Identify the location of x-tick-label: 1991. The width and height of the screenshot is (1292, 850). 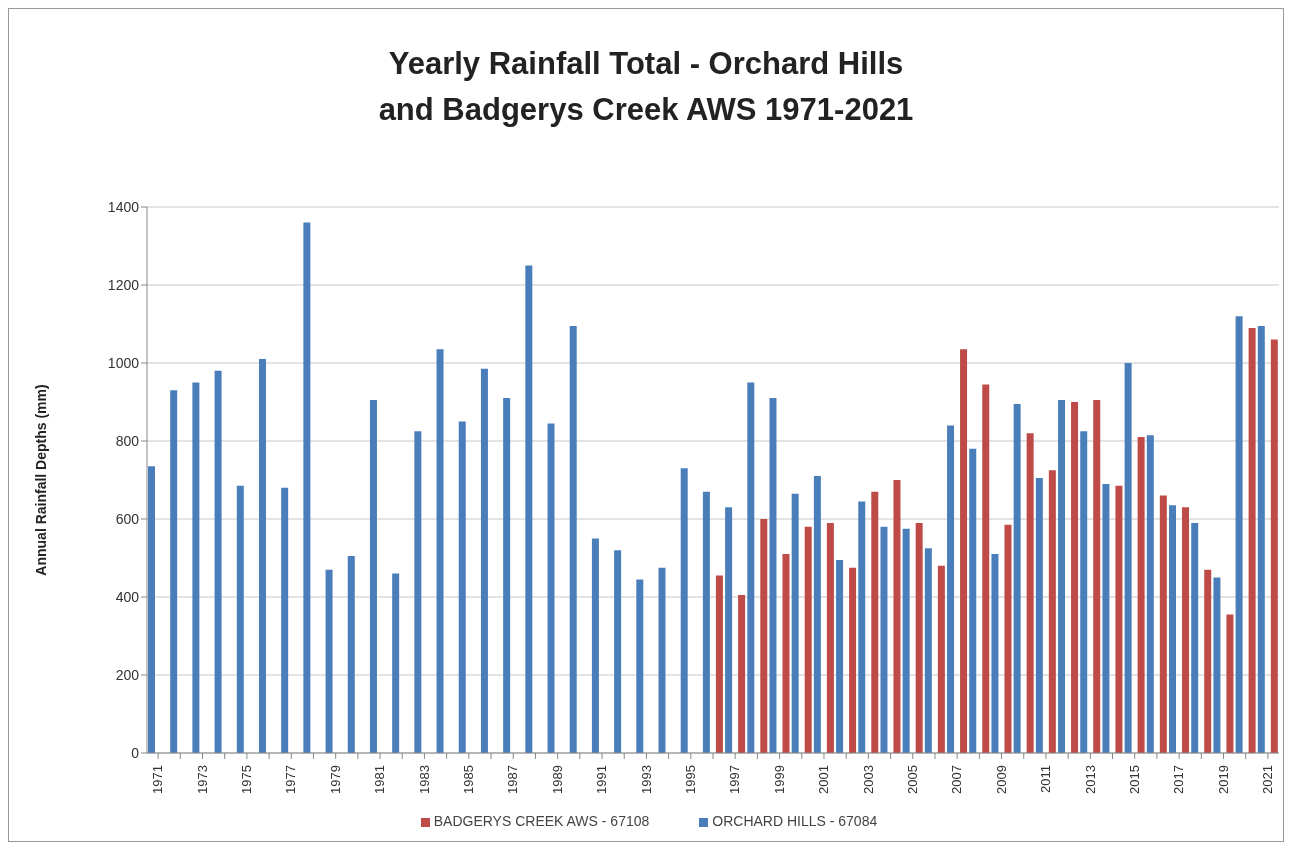
(602, 779).